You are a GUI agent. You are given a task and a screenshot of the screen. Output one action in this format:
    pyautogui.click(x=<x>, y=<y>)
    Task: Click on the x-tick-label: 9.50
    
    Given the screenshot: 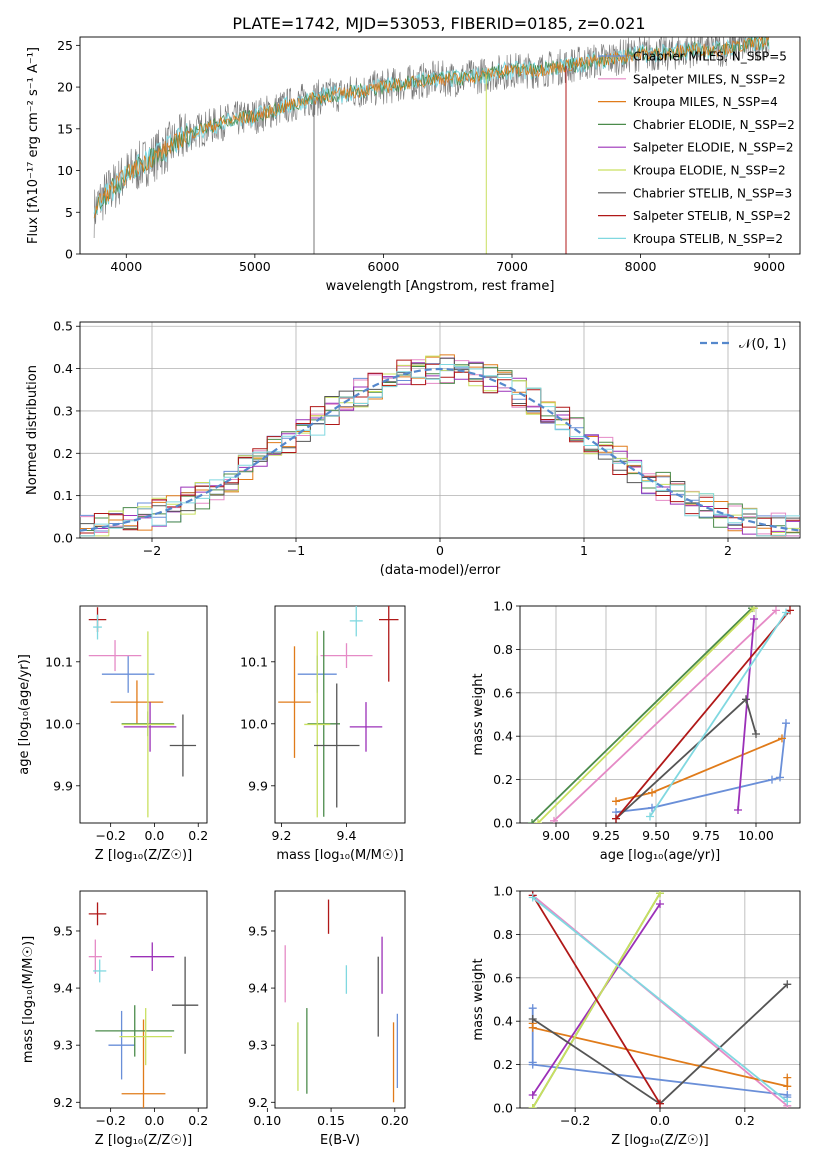 What is the action you would take?
    pyautogui.click(x=656, y=835)
    